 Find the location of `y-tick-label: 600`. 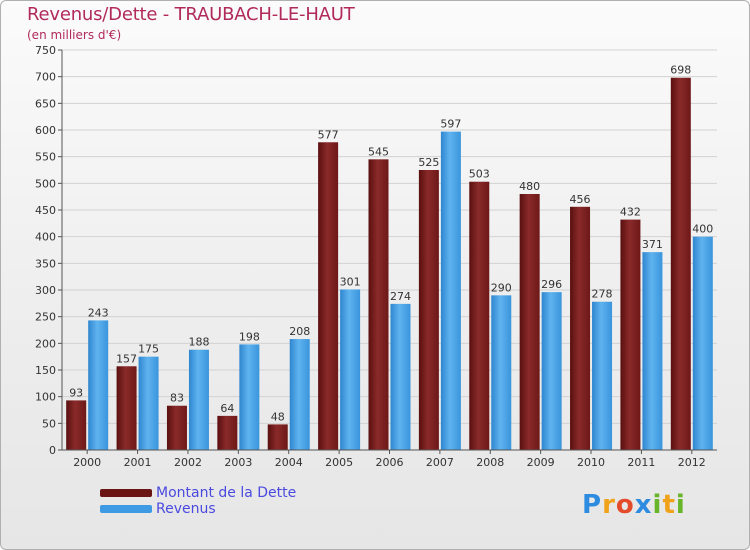

y-tick-label: 600 is located at coordinates (45, 130).